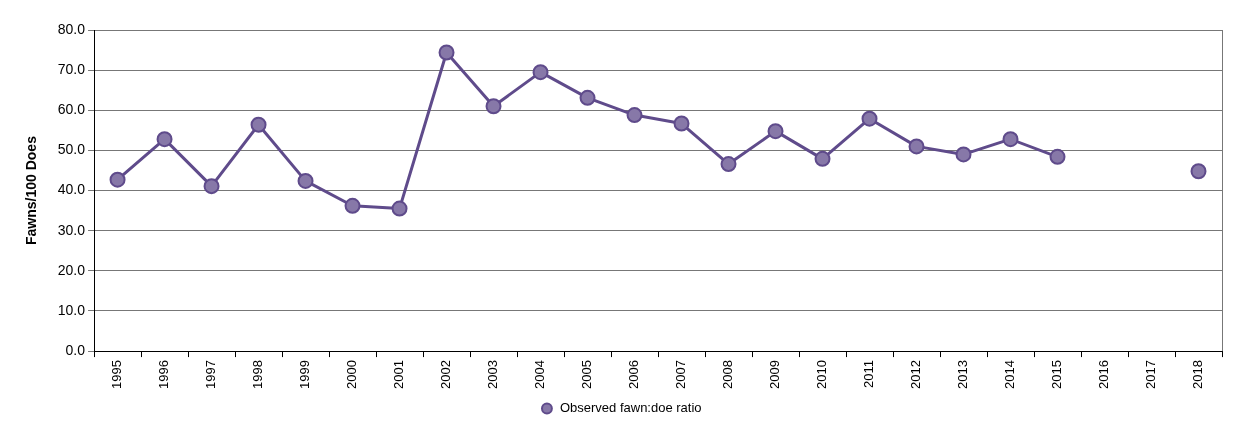 This screenshot has height=429, width=1250. Describe the element at coordinates (71, 149) in the screenshot. I see `y-tick-label: 50.0` at that location.